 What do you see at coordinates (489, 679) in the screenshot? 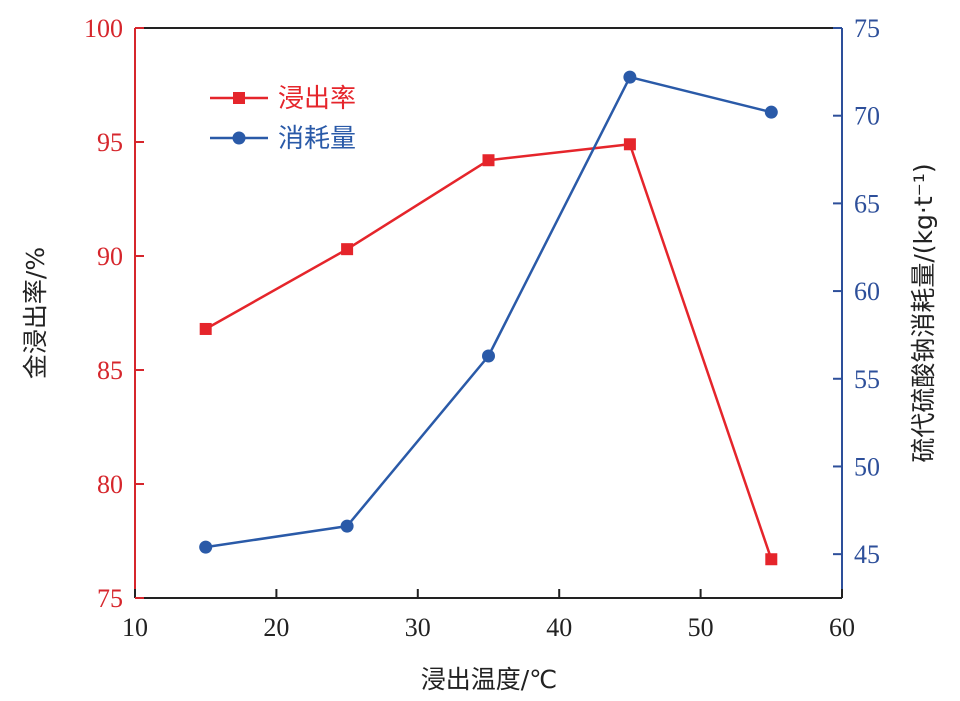
I see `x-axis-label: 浸出温度/℃` at bounding box center [489, 679].